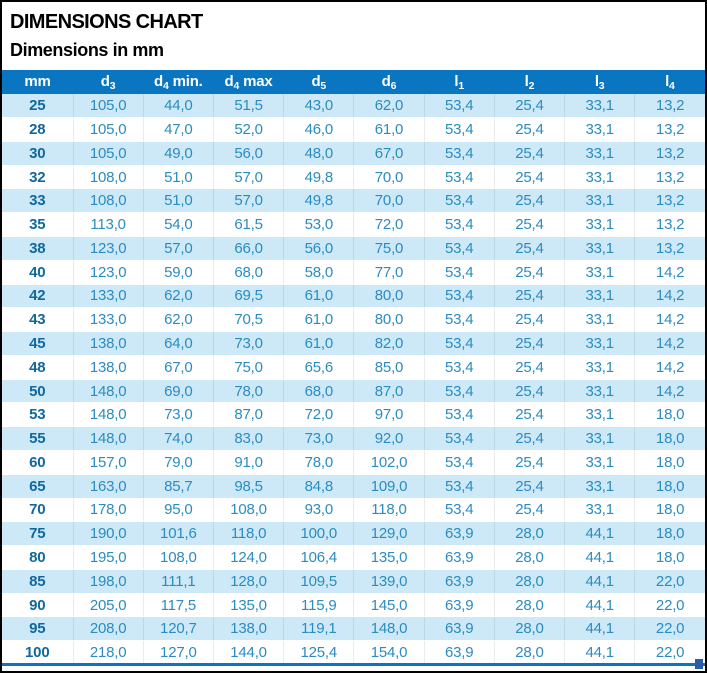 This screenshot has width=707, height=673. What do you see at coordinates (178, 462) in the screenshot?
I see `cell-value: 79,0` at bounding box center [178, 462].